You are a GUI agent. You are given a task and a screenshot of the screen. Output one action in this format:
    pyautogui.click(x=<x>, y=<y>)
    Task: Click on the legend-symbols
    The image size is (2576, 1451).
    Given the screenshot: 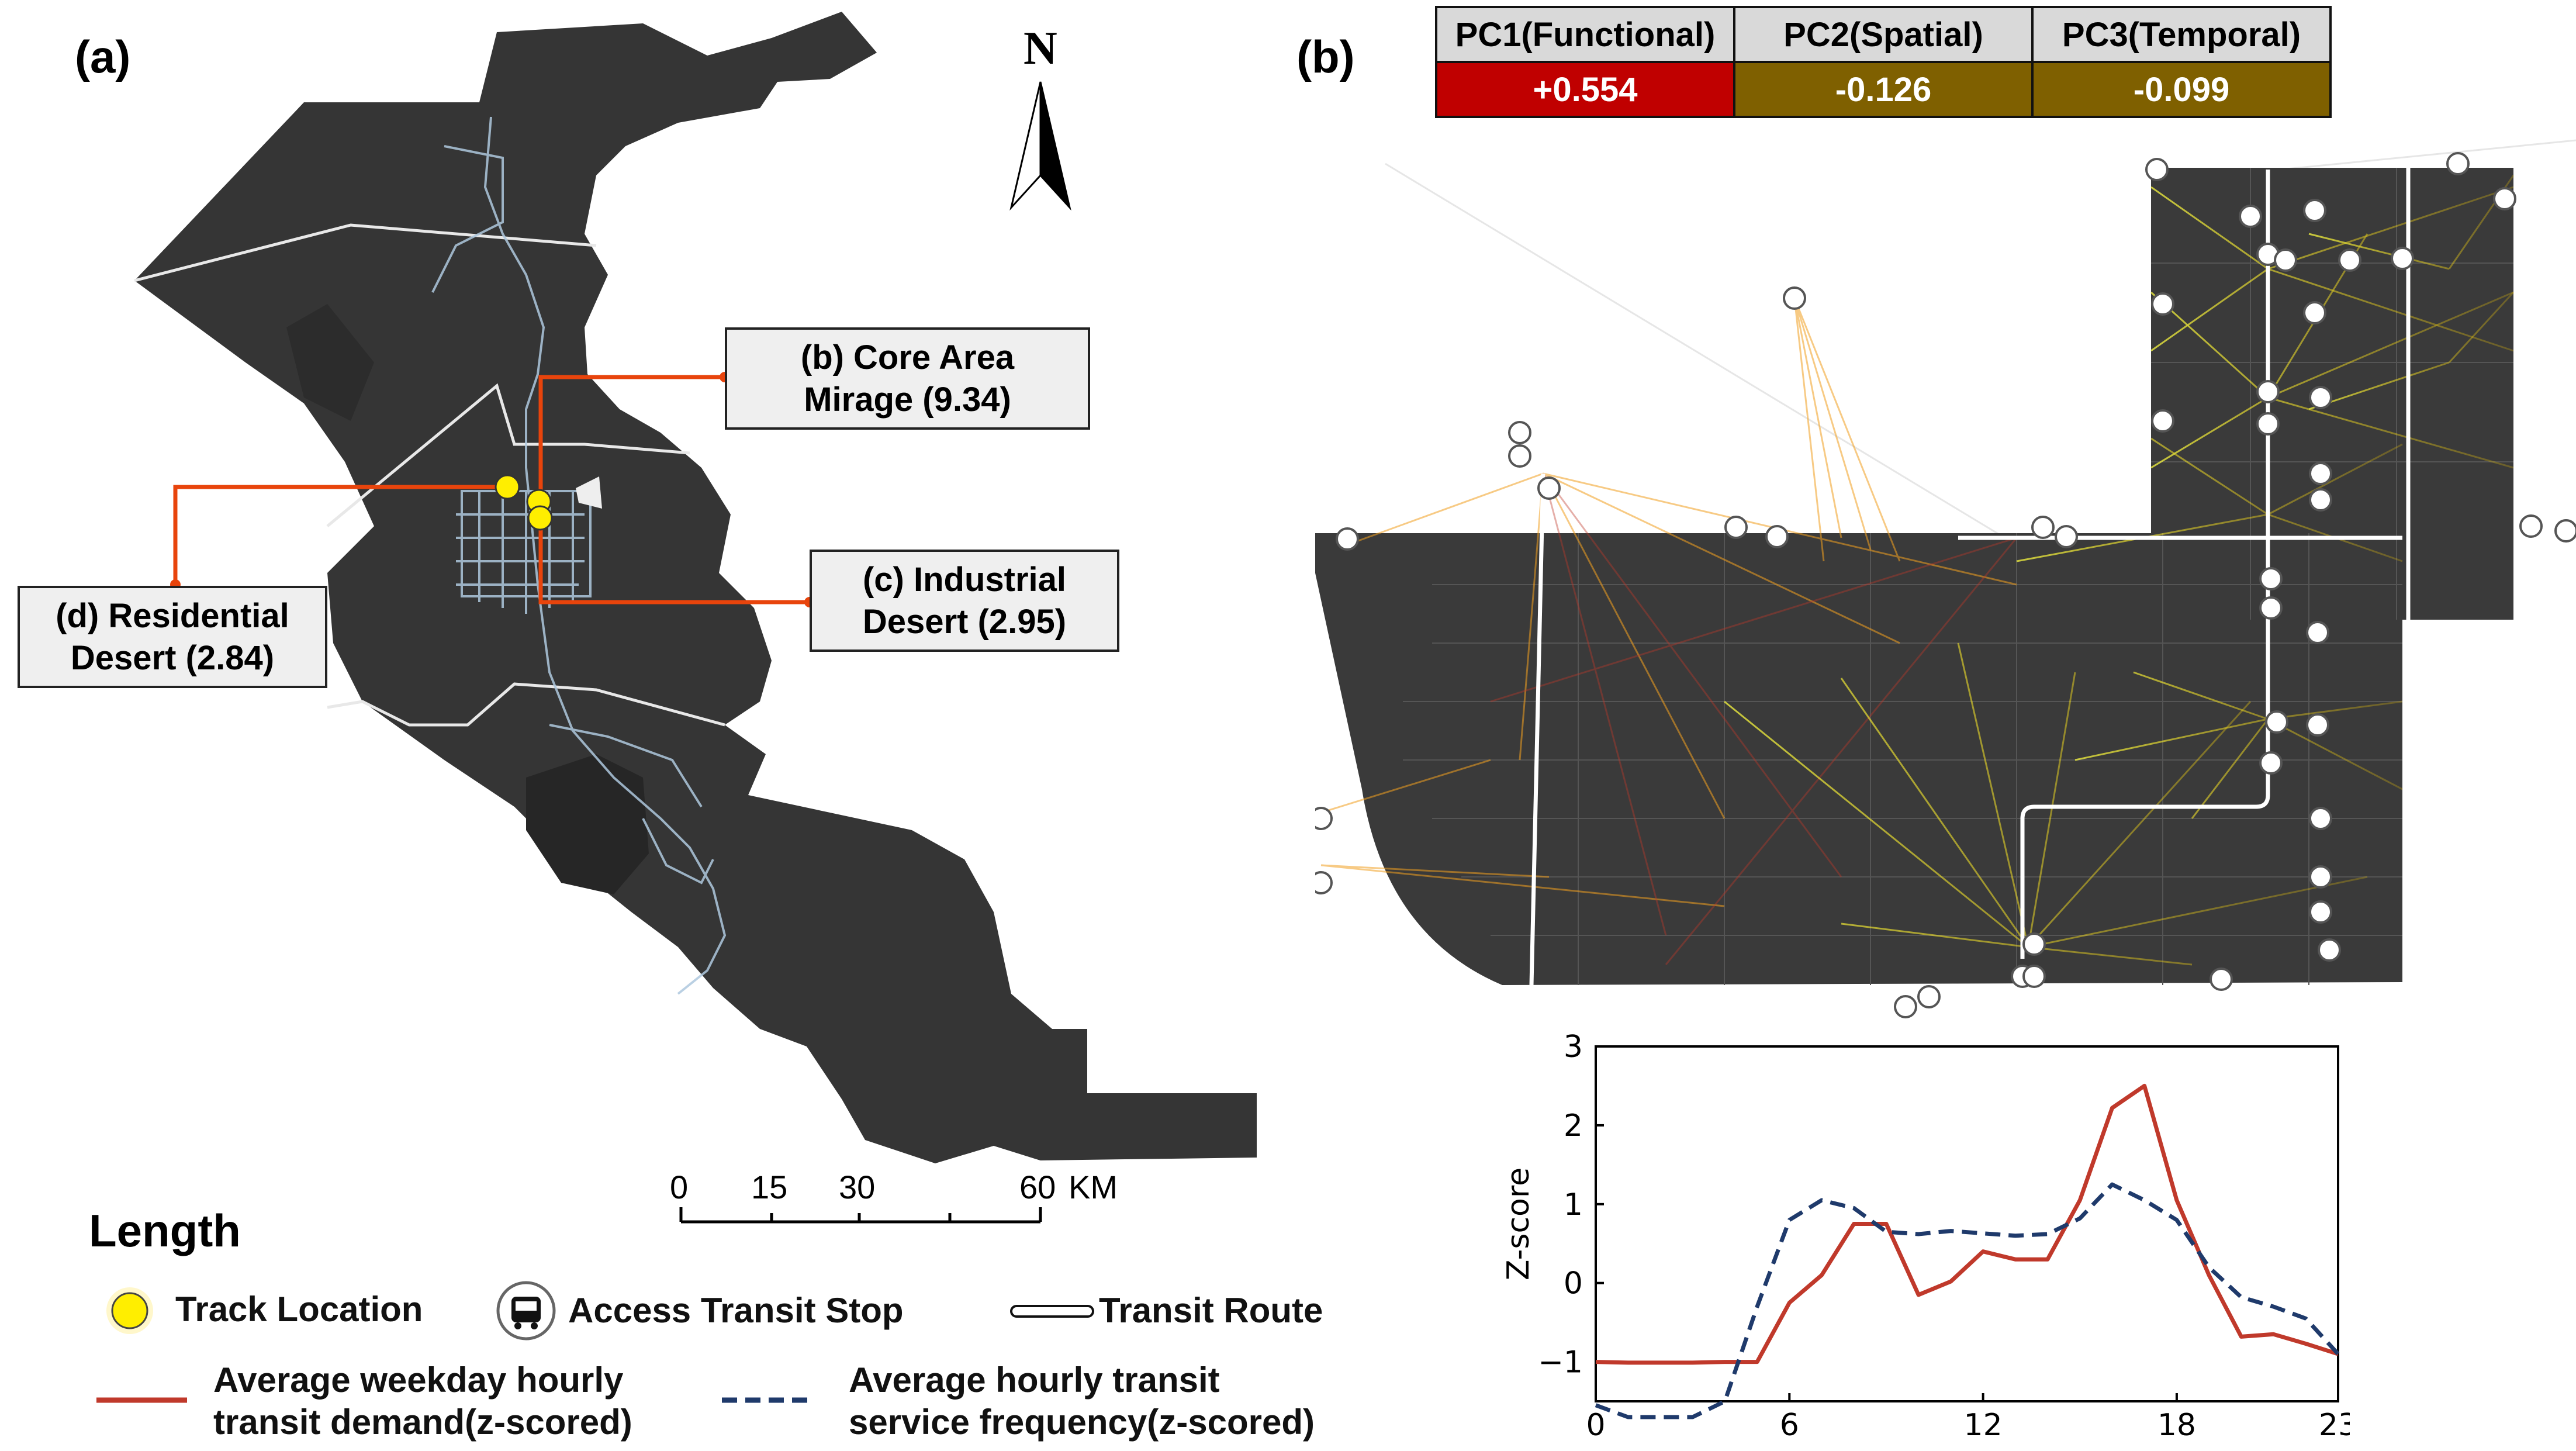 What is the action you would take?
    pyautogui.click(x=595, y=1342)
    